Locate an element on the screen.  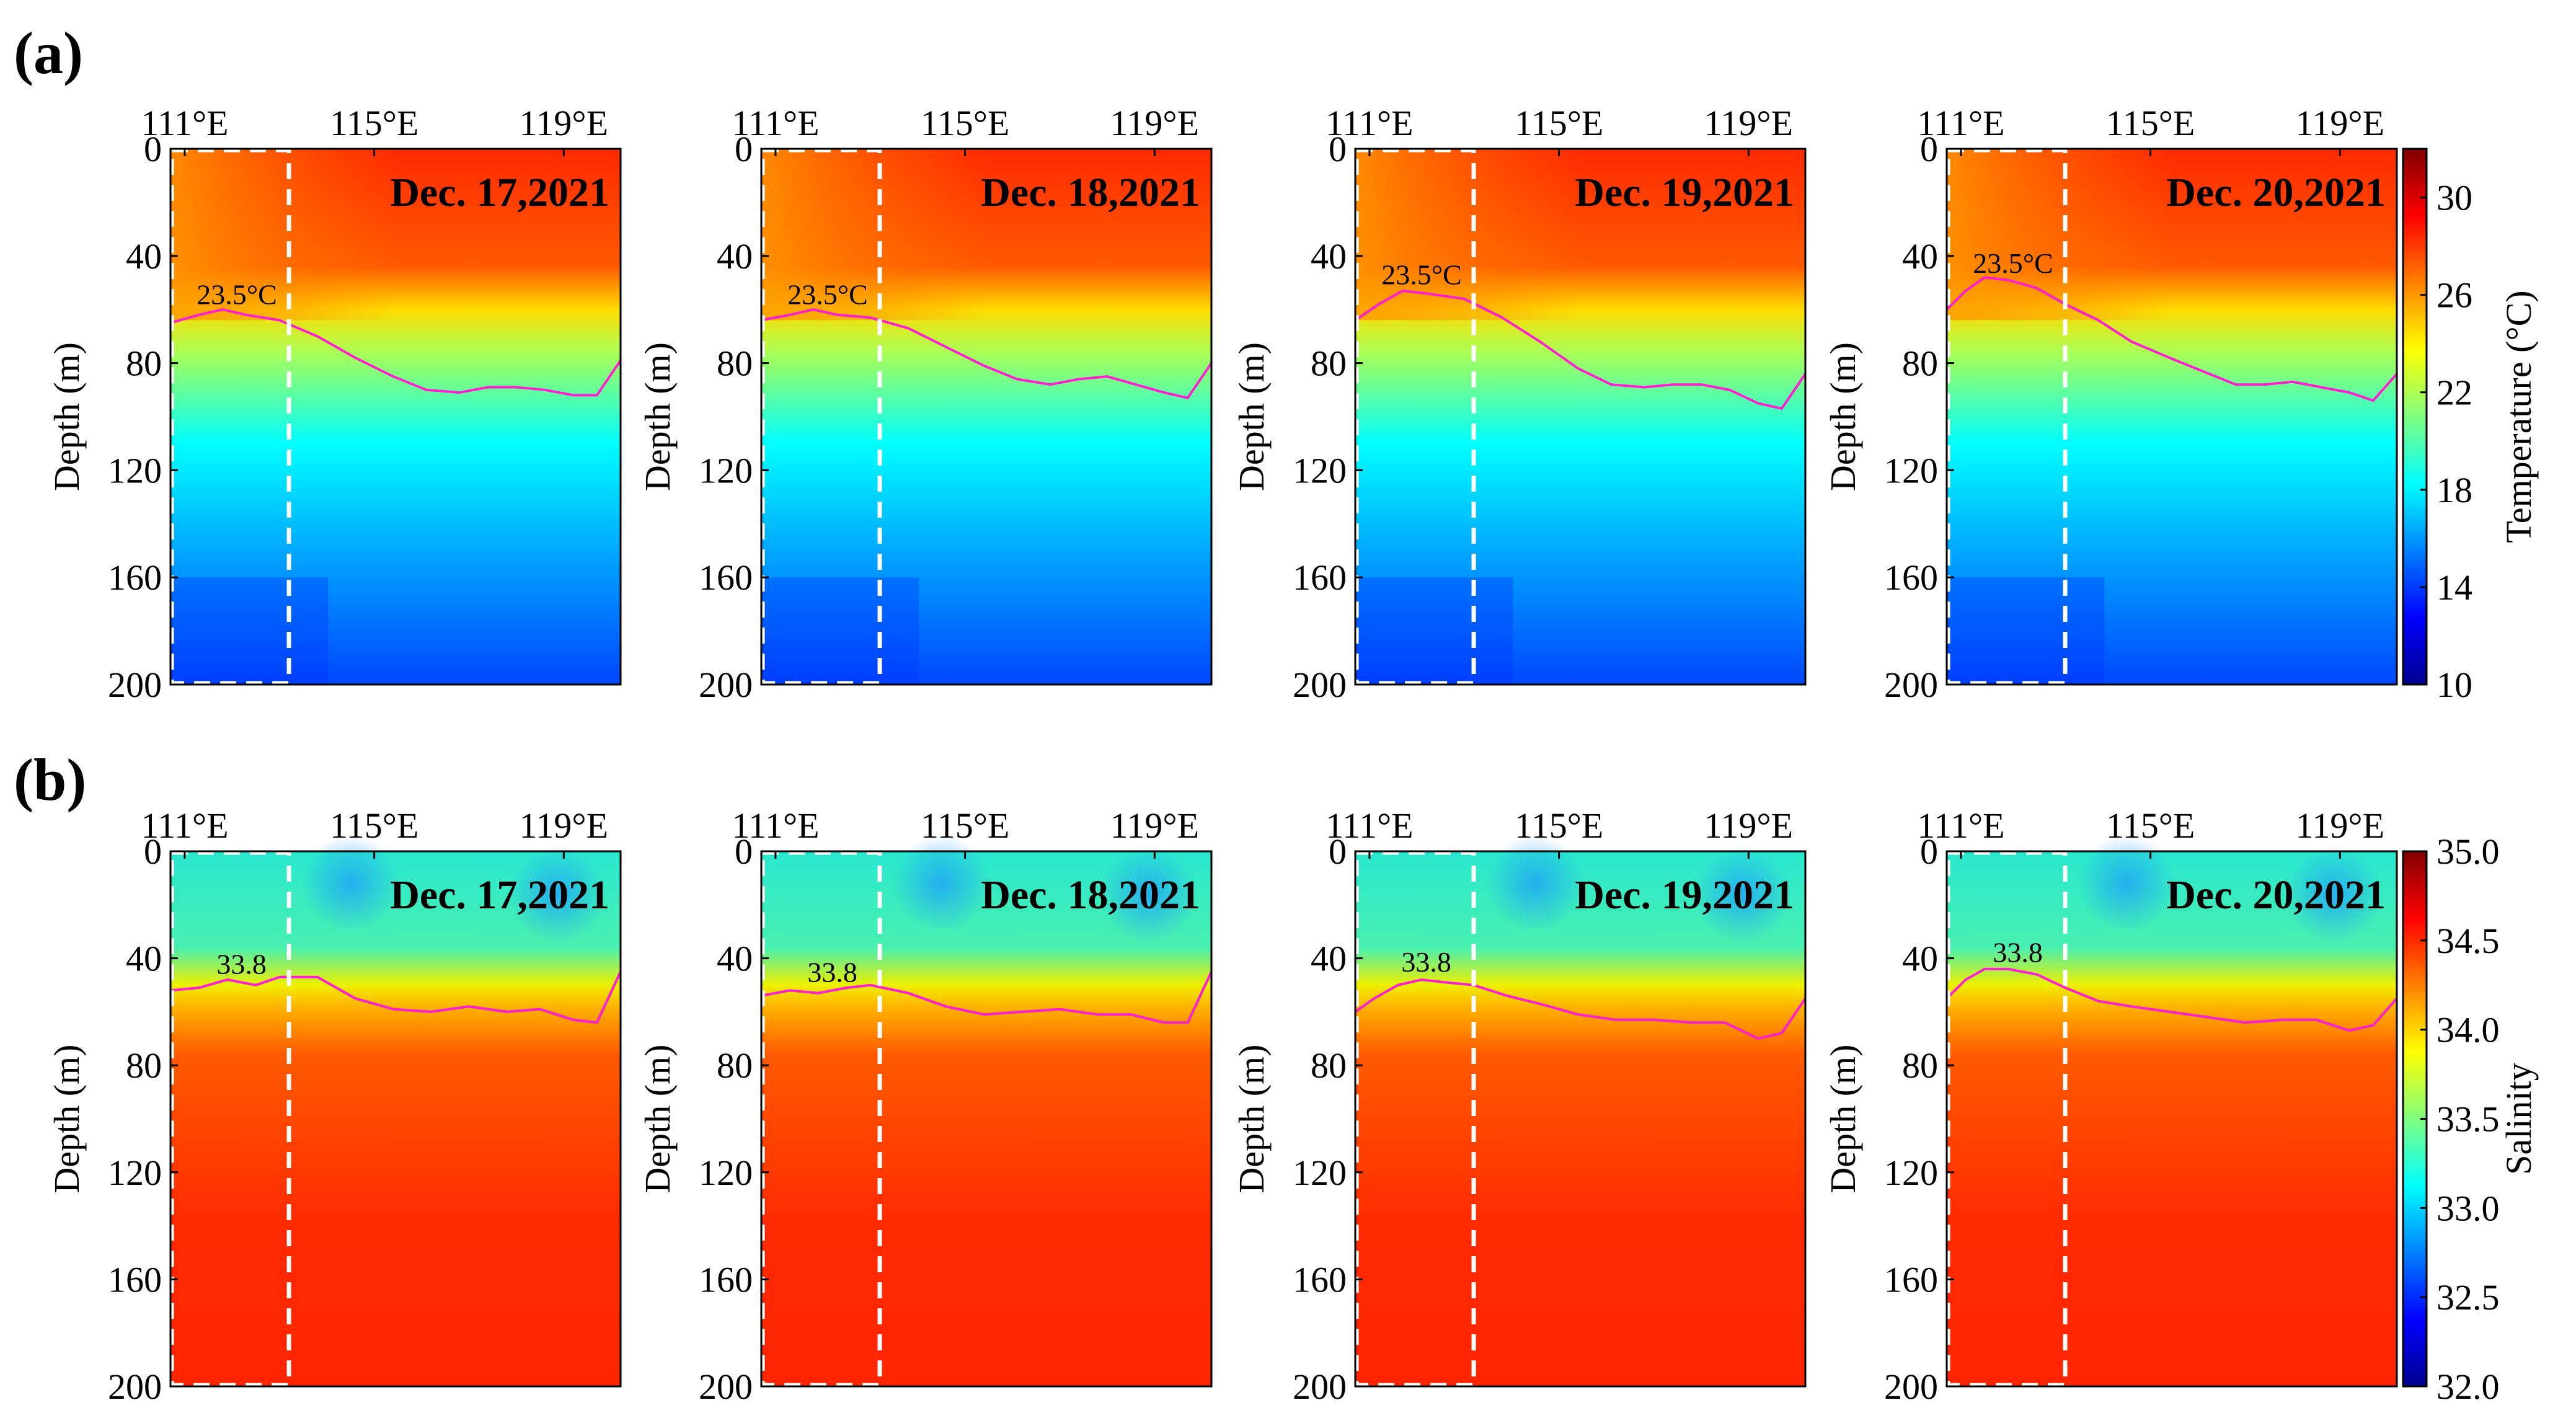
colorbar-tick-label: 32.0 is located at coordinates (2469, 1387).